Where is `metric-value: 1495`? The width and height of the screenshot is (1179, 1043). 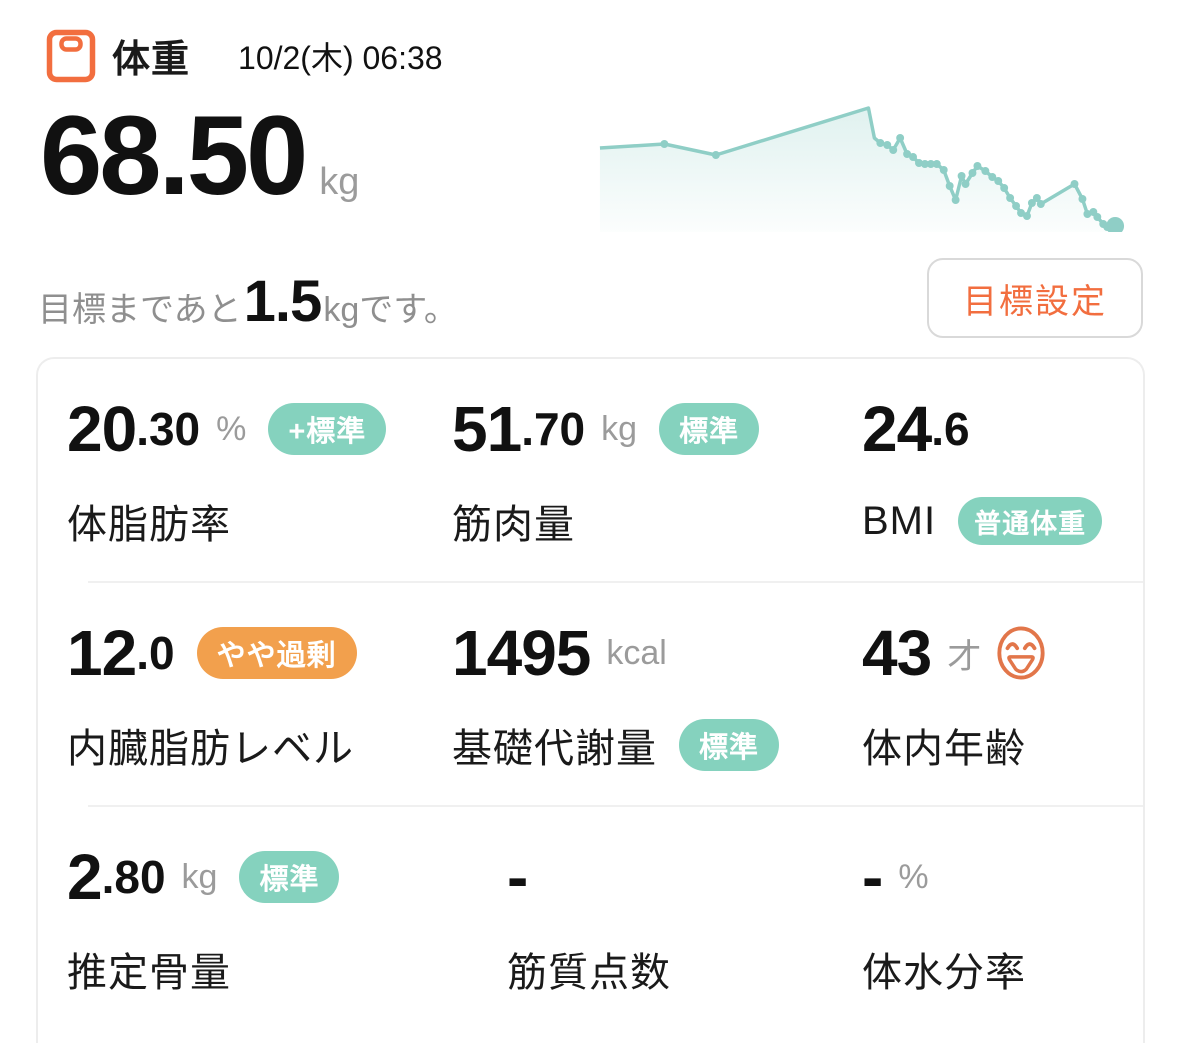
metric-value: 1495 is located at coordinates (521, 653).